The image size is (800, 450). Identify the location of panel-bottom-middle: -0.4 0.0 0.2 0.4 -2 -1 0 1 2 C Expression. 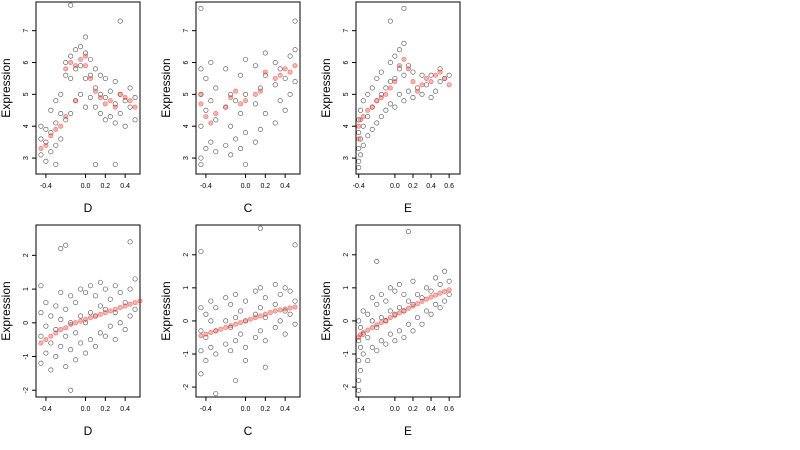
(230, 331).